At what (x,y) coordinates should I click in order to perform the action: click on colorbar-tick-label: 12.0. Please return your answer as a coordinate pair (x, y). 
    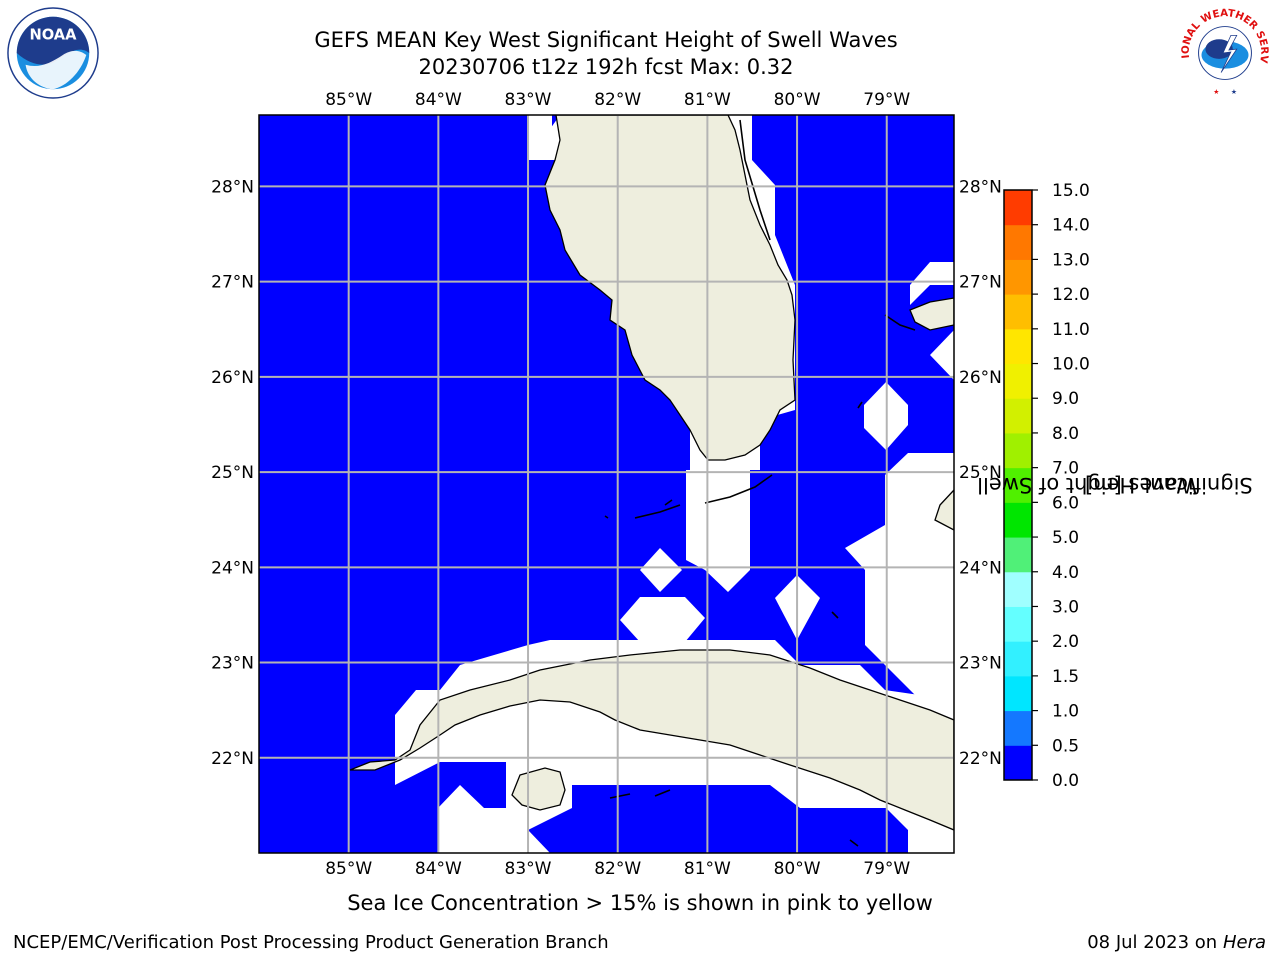
    Looking at the image, I should click on (1071, 295).